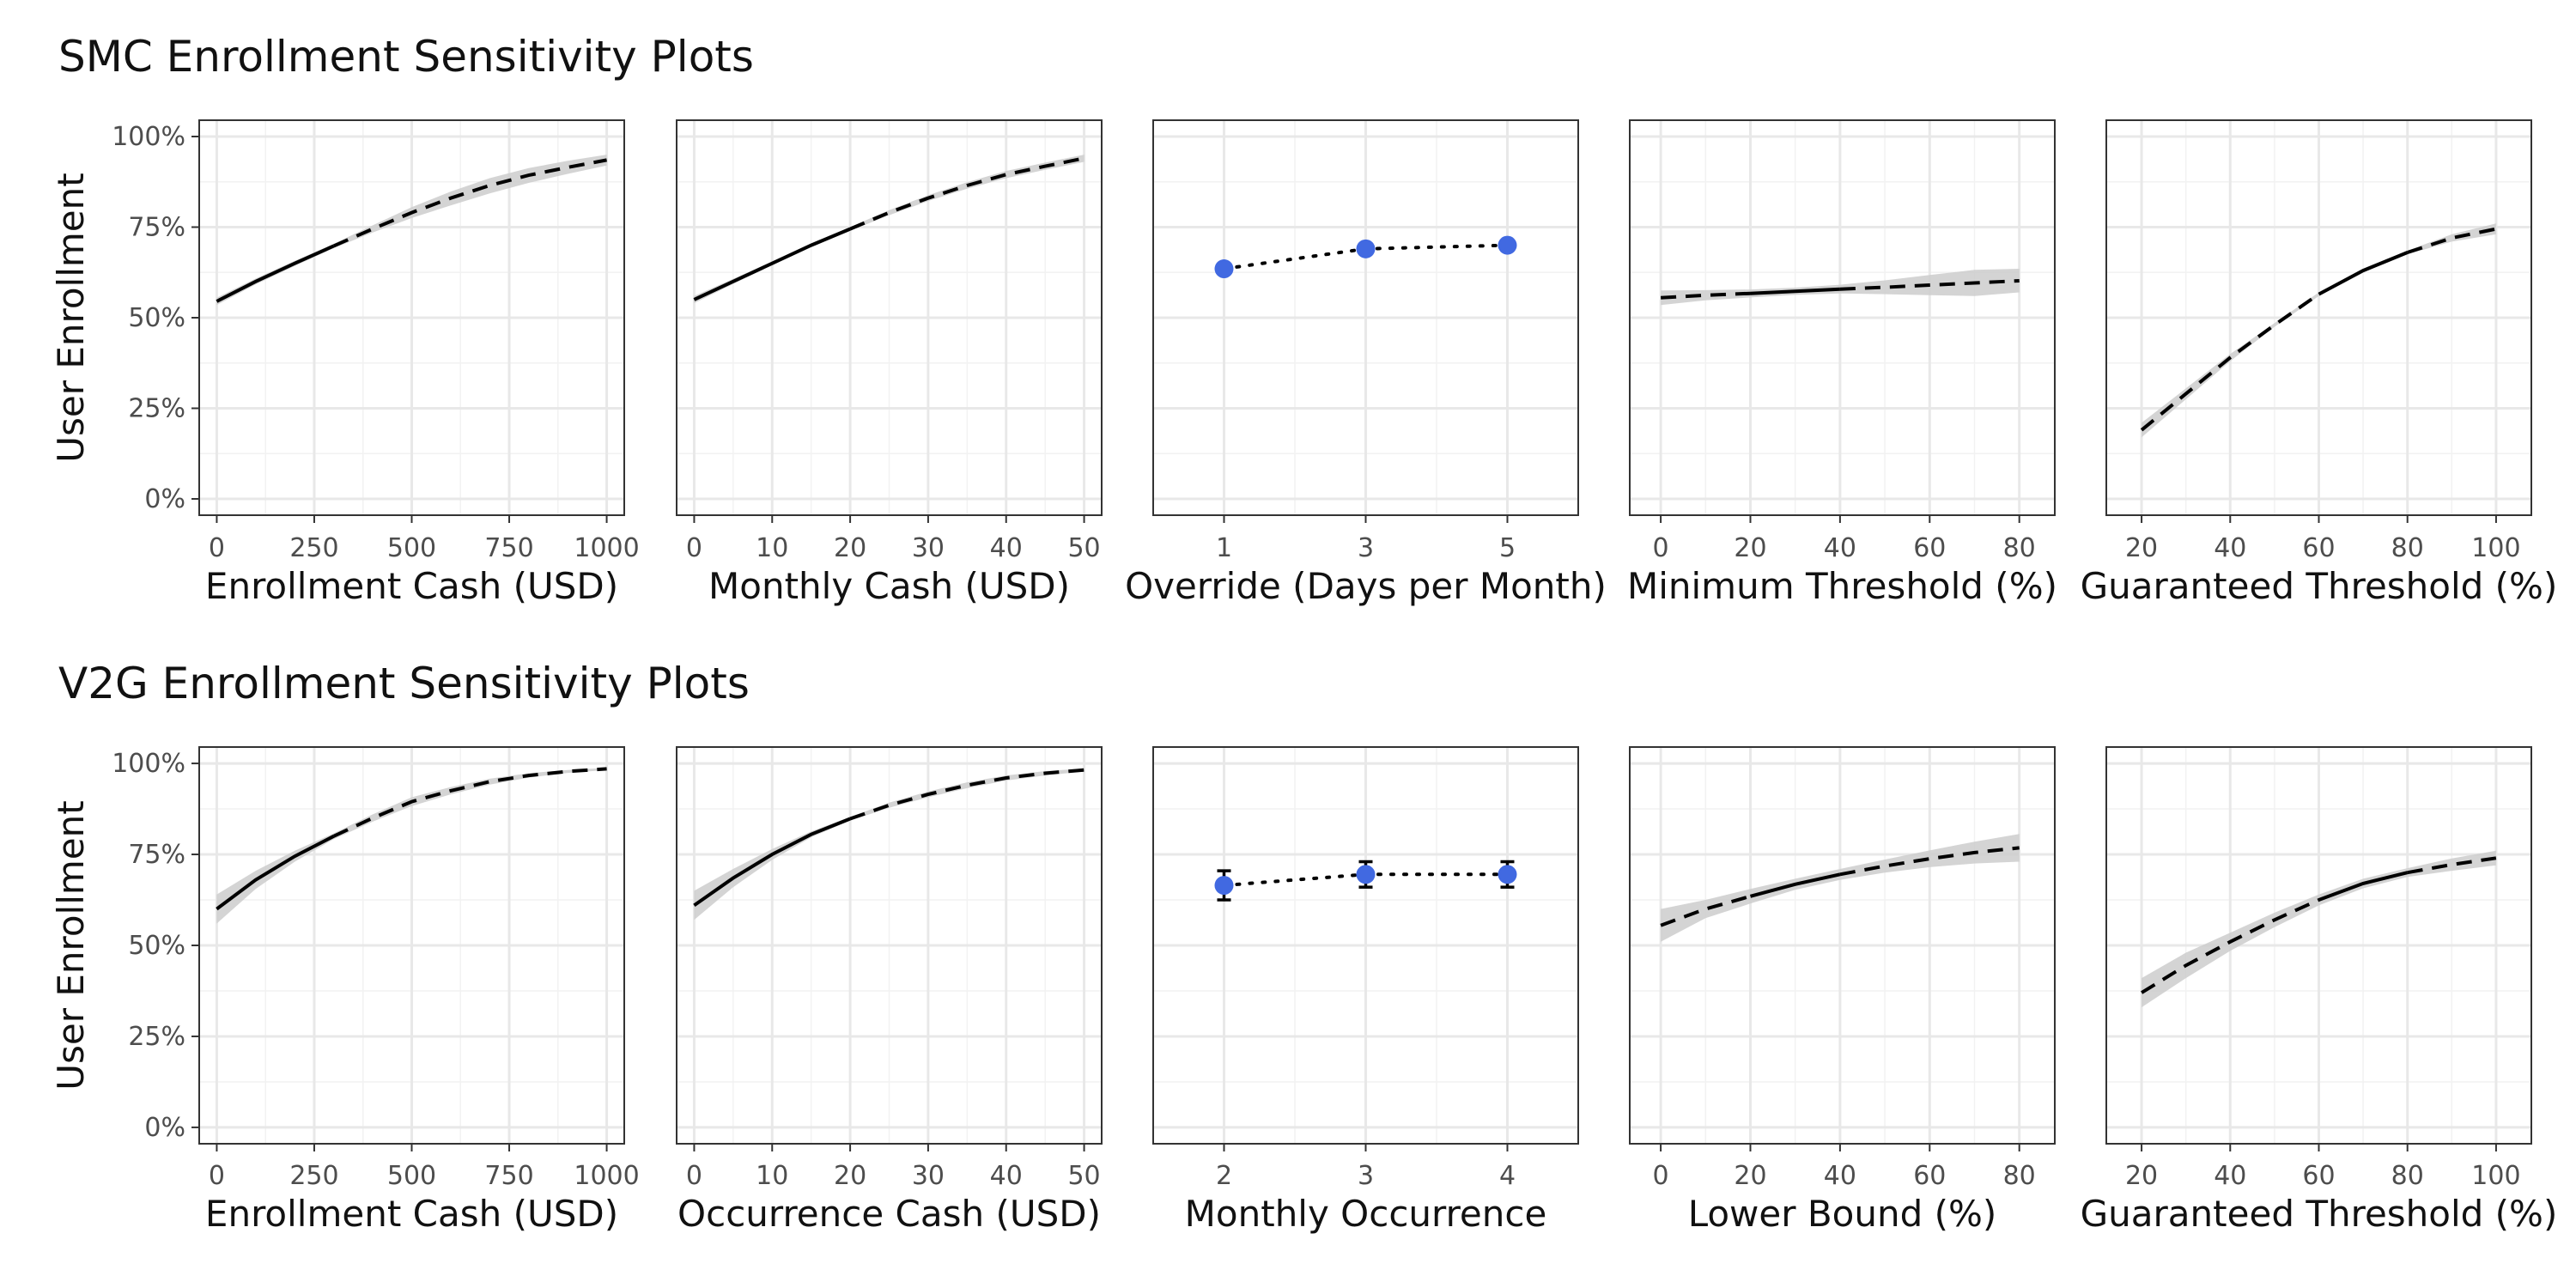 The image size is (2576, 1288). Describe the element at coordinates (508, 548) in the screenshot. I see `x-tick-label: 750` at that location.